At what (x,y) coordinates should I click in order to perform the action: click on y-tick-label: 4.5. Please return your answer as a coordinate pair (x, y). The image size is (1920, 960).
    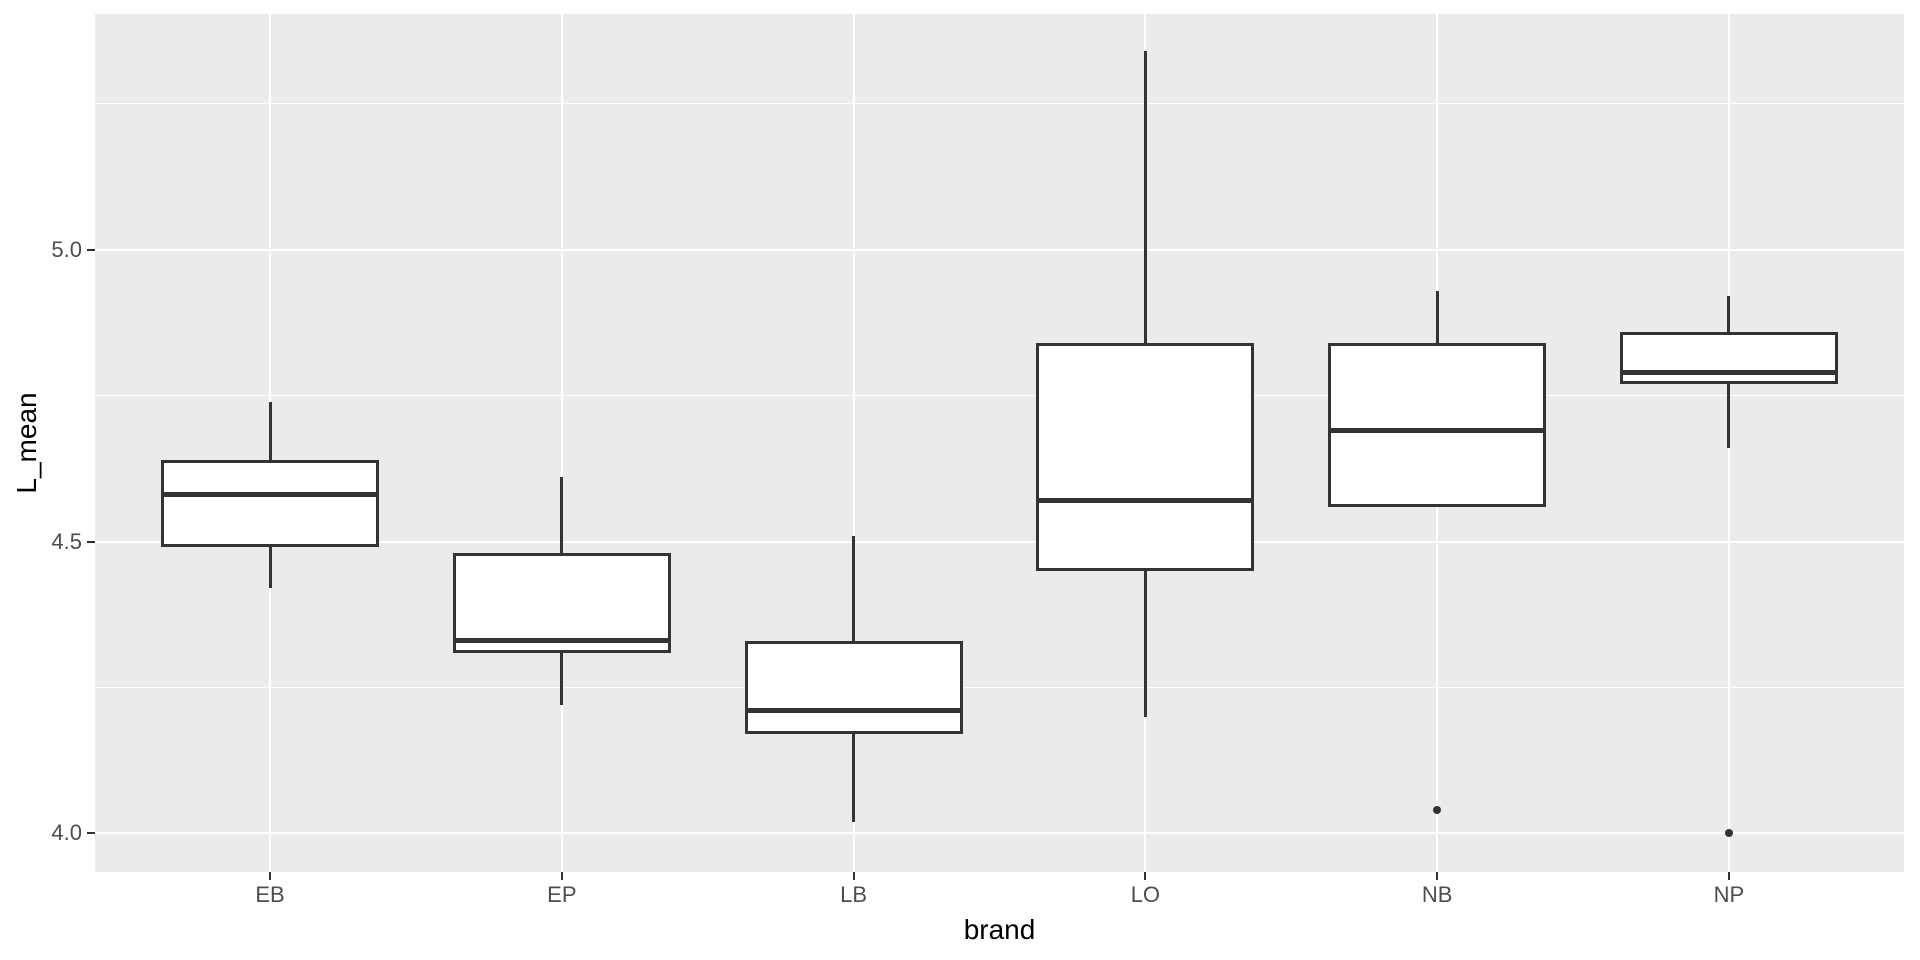
    Looking at the image, I should click on (66, 541).